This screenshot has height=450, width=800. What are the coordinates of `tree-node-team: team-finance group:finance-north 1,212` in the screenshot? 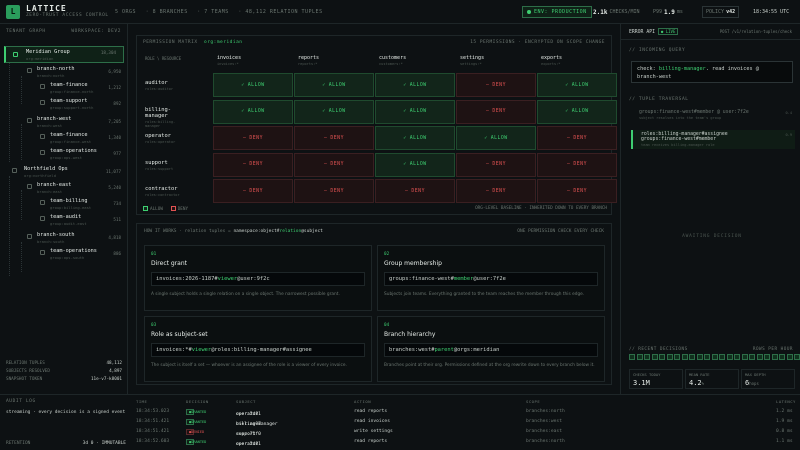 It's located at (64, 89).